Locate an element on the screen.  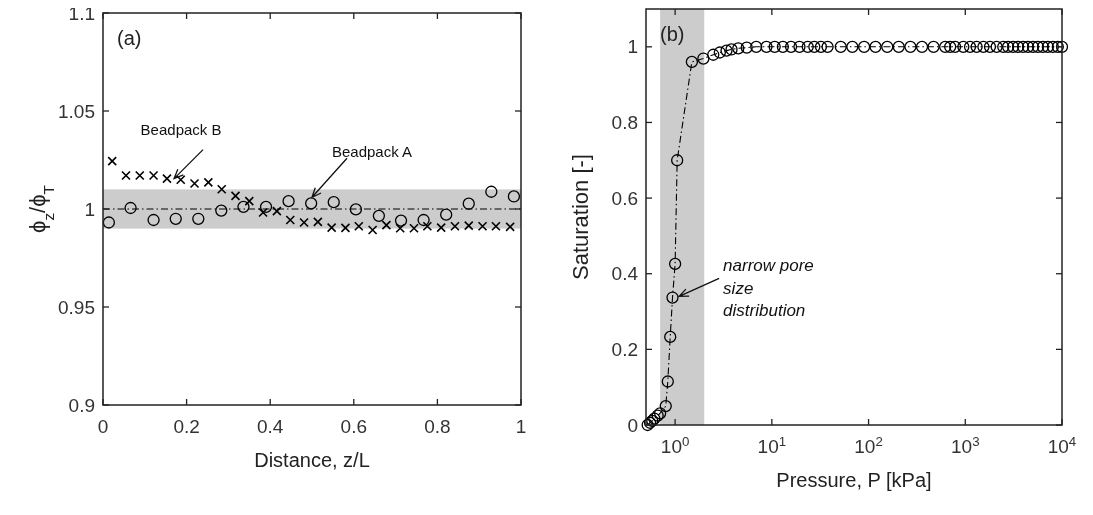
x-axis-title: Pressure, P [kPa] is located at coordinates (854, 480).